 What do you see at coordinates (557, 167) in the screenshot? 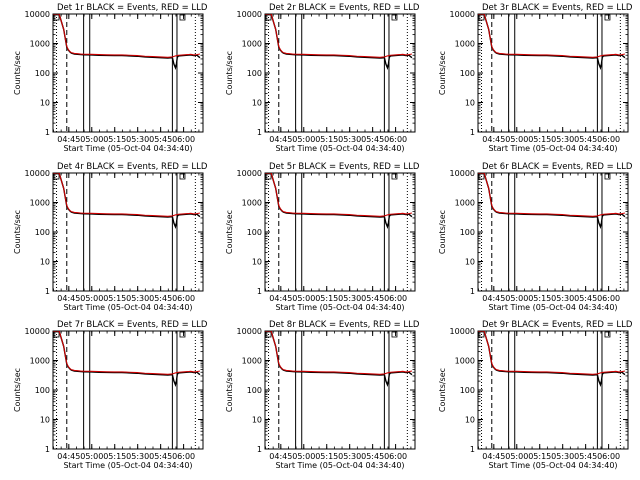
I see `panel-title: Det 6r BLACK = Events, RED = LLD` at bounding box center [557, 167].